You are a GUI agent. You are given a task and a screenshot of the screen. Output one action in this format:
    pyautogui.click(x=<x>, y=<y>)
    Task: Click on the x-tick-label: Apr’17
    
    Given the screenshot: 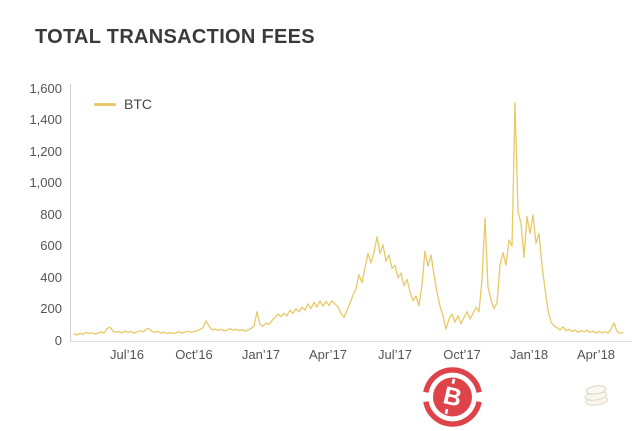 What is the action you would take?
    pyautogui.click(x=328, y=354)
    